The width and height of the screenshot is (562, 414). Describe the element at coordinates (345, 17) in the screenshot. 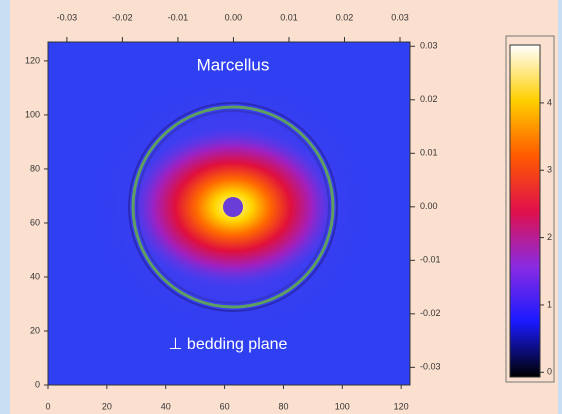

I see `x2-tick-label: 0.02` at that location.